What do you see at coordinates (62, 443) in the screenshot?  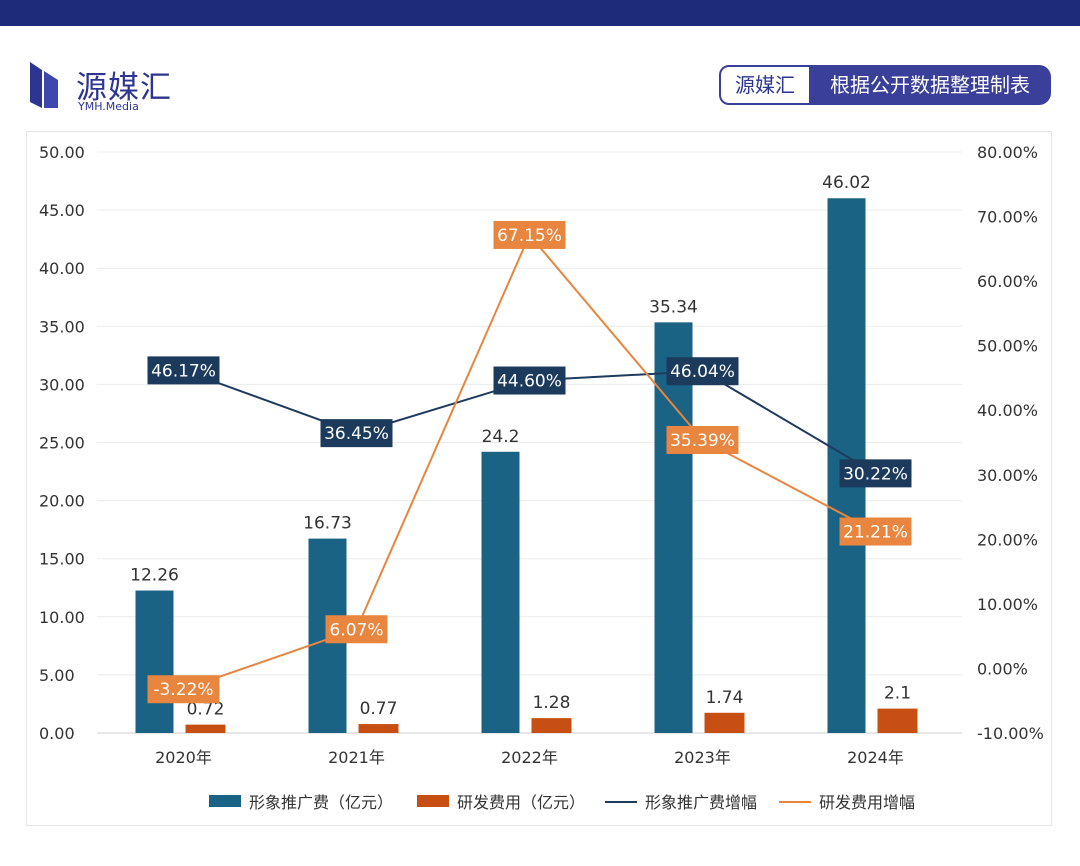 I see `y-left-tick-label: 25.00` at bounding box center [62, 443].